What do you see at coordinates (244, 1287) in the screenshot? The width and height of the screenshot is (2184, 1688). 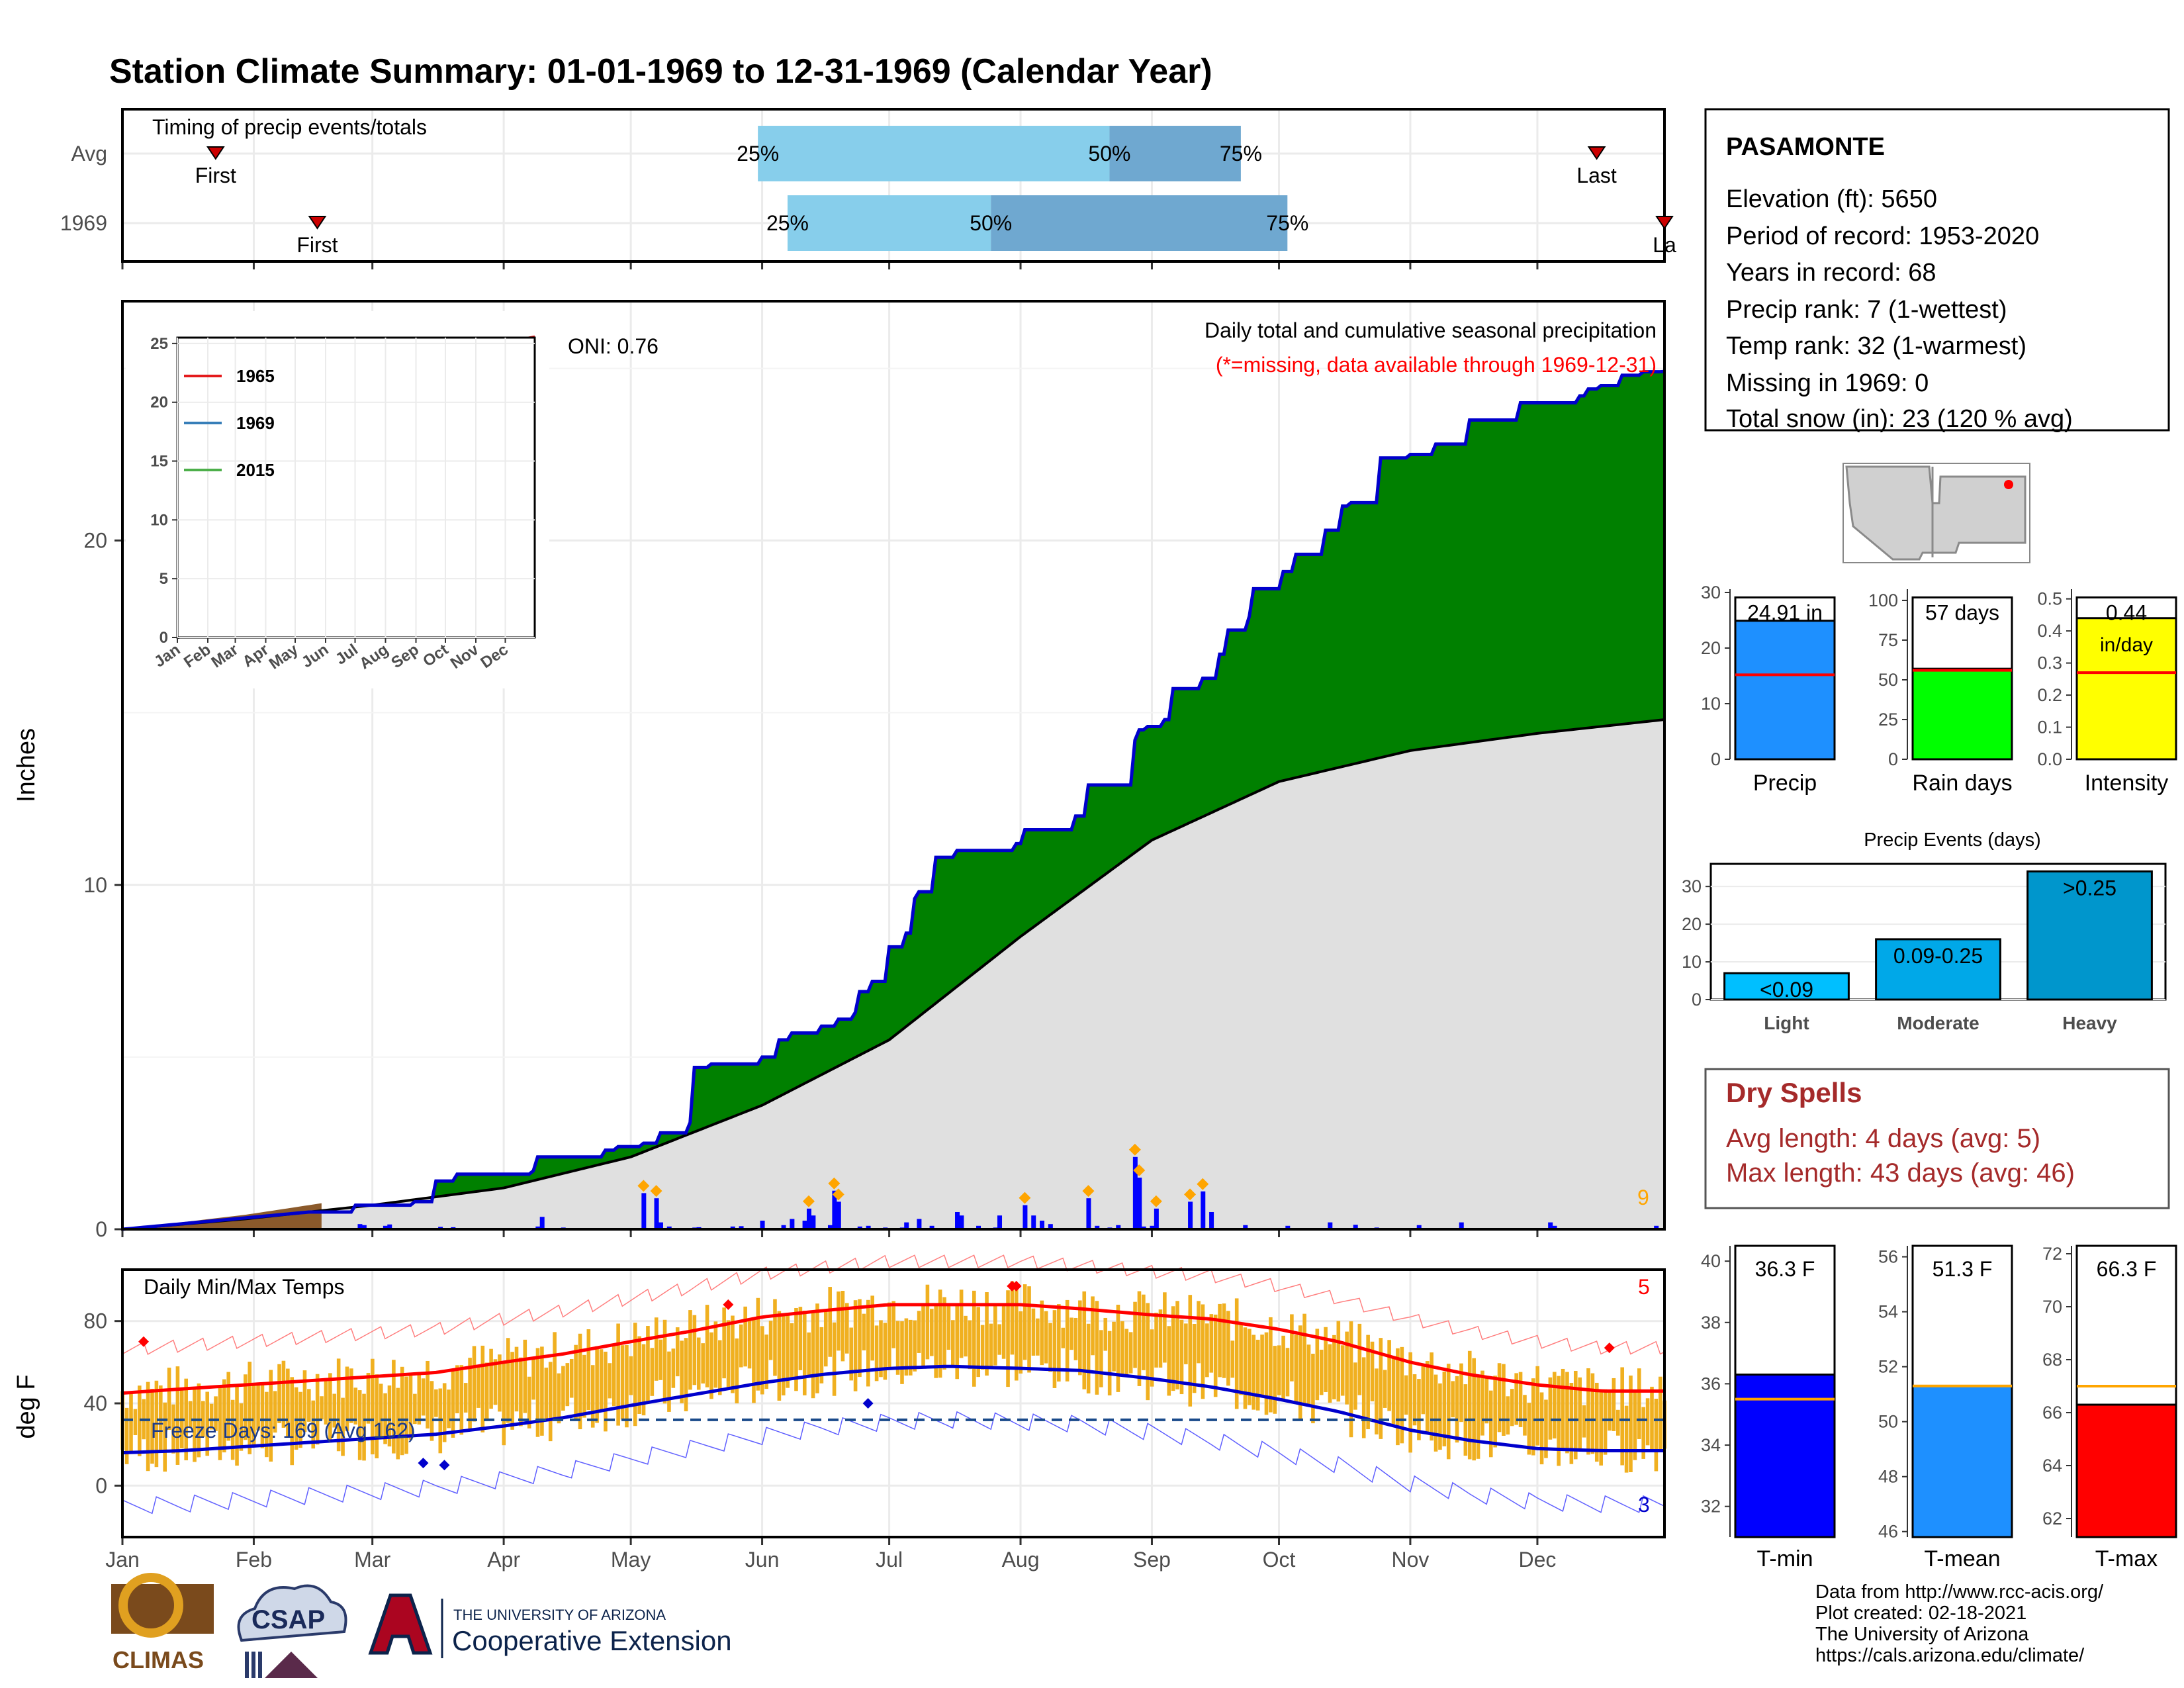 I see `temperature-title: Daily Min/Max Temps` at bounding box center [244, 1287].